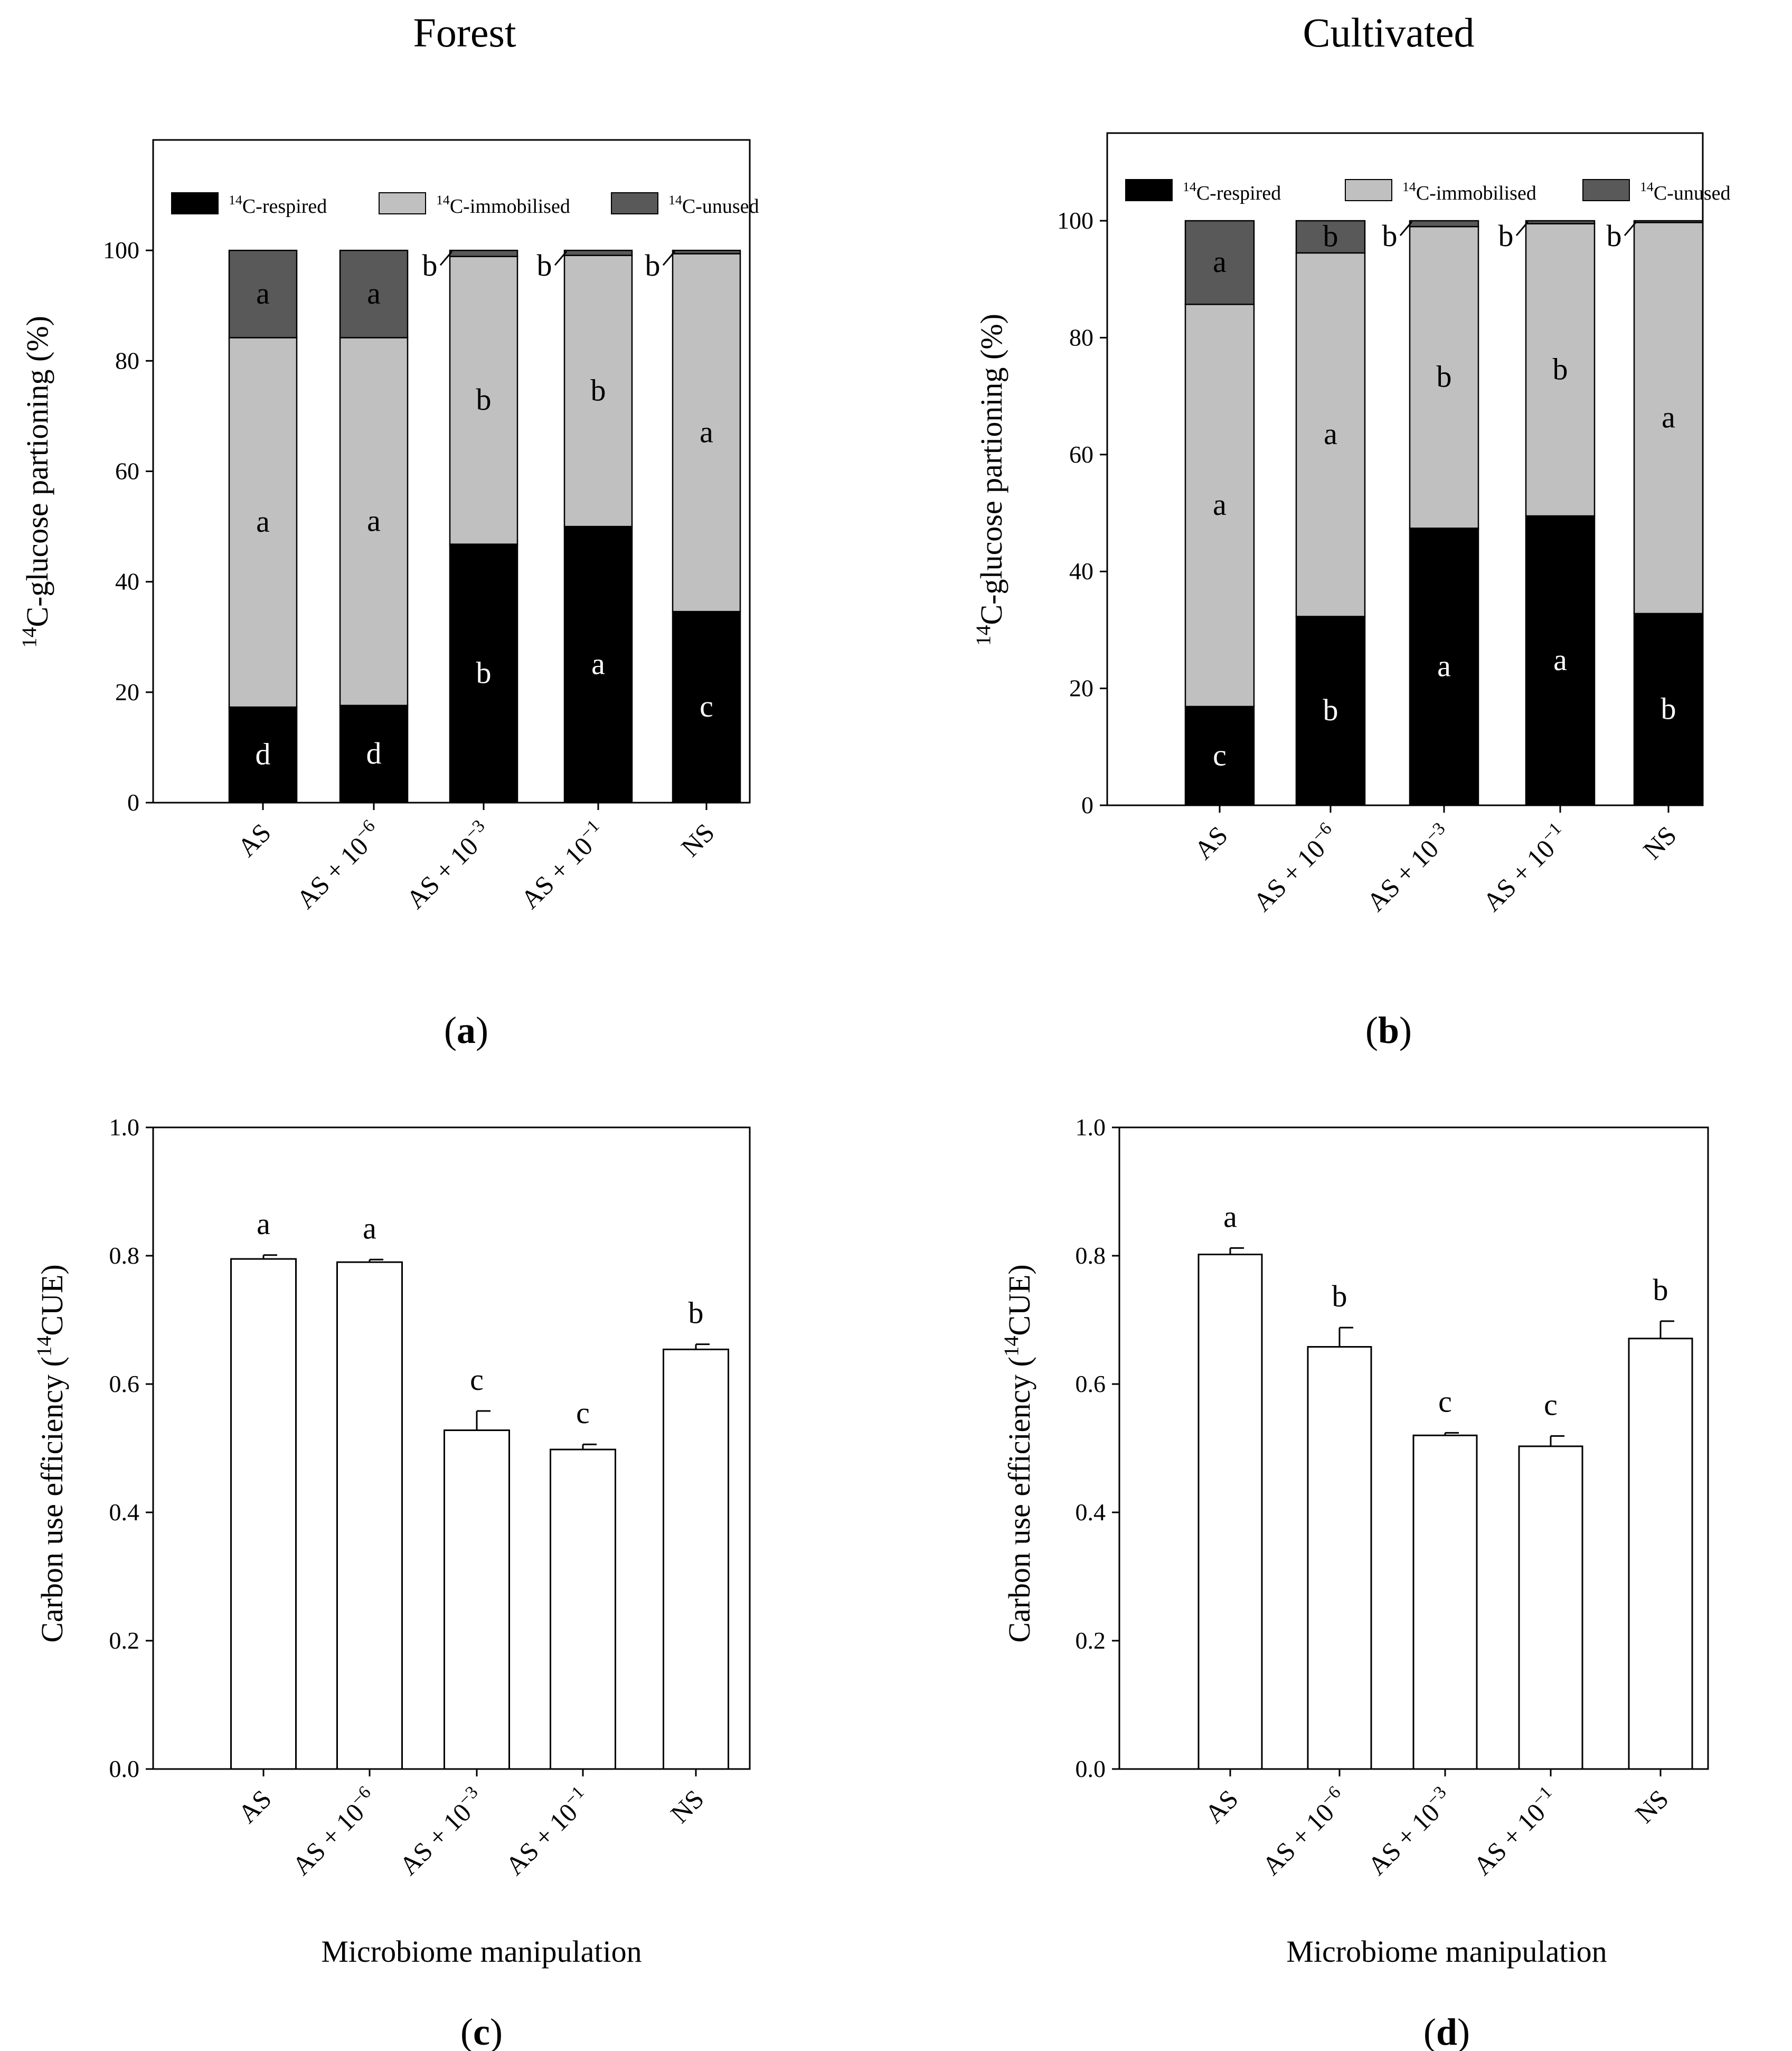  I want to click on y-tick-label: 20, so click(1081, 688).